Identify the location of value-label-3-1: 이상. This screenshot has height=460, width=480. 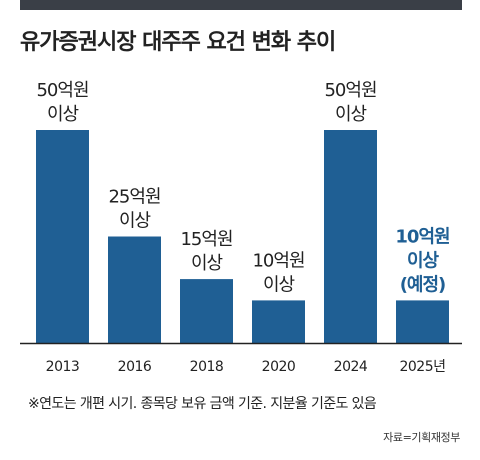
(279, 284).